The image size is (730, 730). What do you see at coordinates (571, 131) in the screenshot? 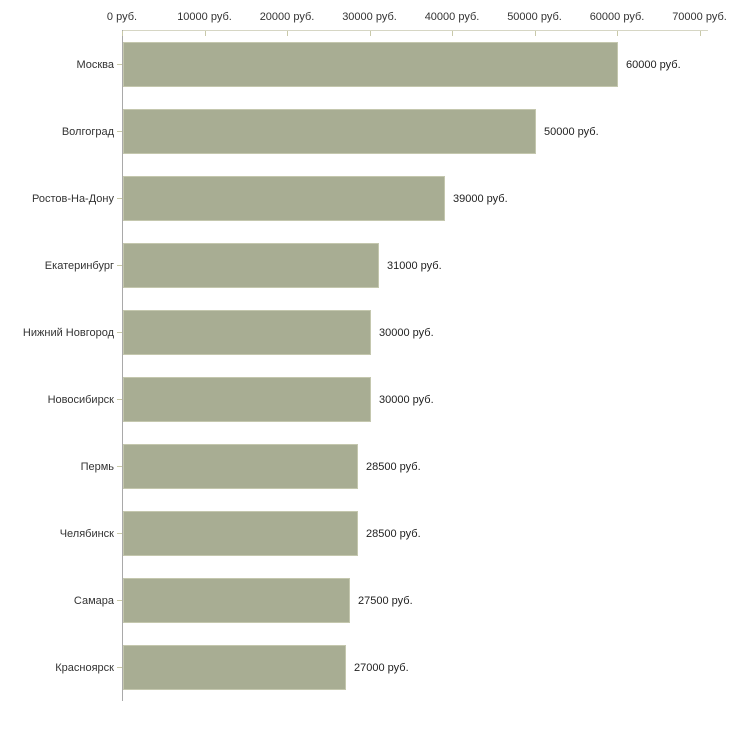
I see `bar-value-label: 50000 руб.` at bounding box center [571, 131].